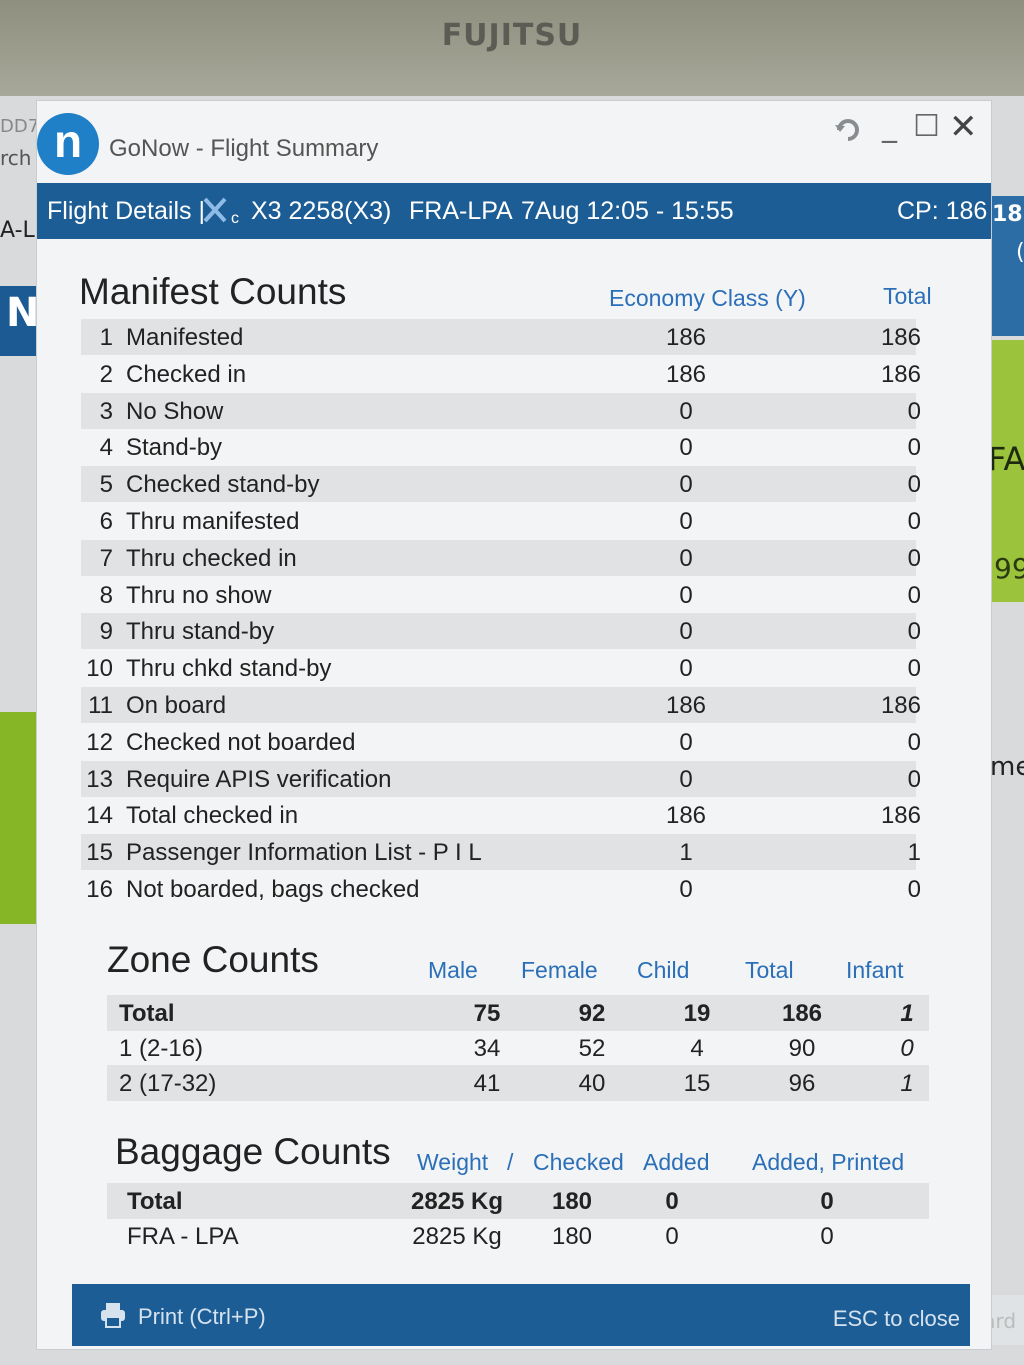  What do you see at coordinates (963, 127) in the screenshot?
I see `close-button: ✕` at bounding box center [963, 127].